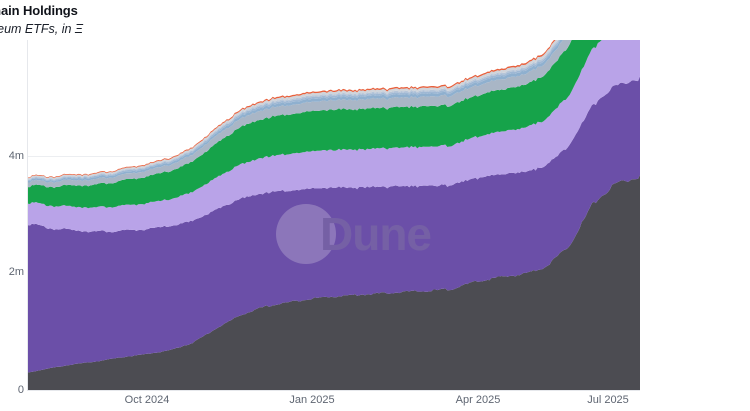 This screenshot has width=750, height=411. Describe the element at coordinates (42, 29) in the screenshot. I see `chart-subtitle: ereum ETFs, in Ξ` at that location.